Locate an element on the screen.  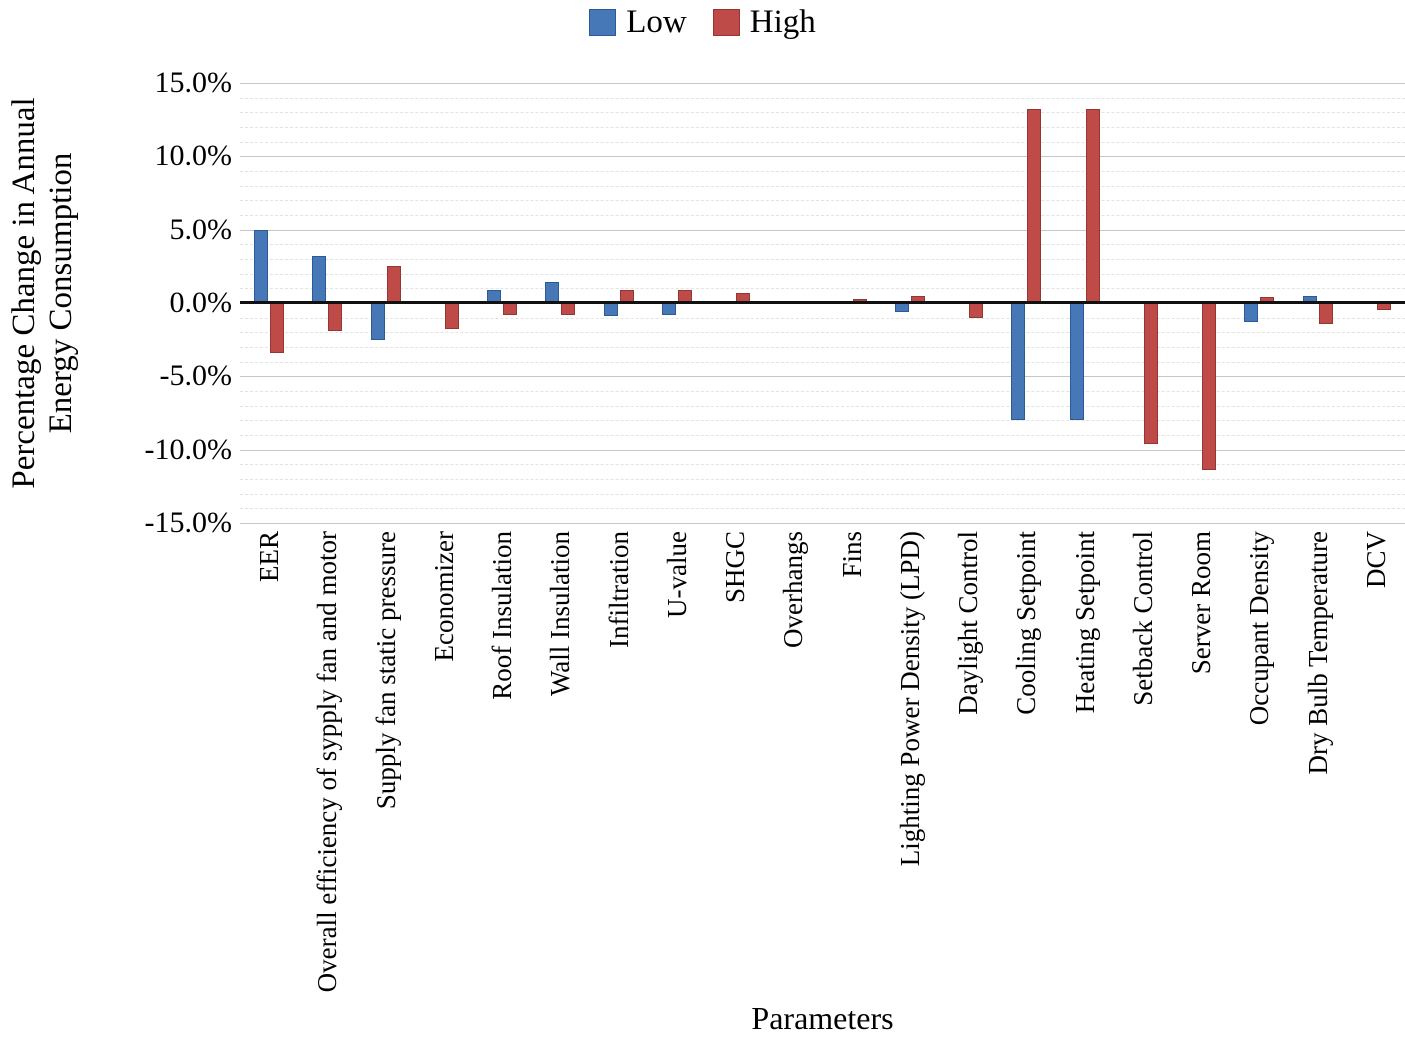
x-category-label-text: Server Room is located at coordinates (1201, 603).